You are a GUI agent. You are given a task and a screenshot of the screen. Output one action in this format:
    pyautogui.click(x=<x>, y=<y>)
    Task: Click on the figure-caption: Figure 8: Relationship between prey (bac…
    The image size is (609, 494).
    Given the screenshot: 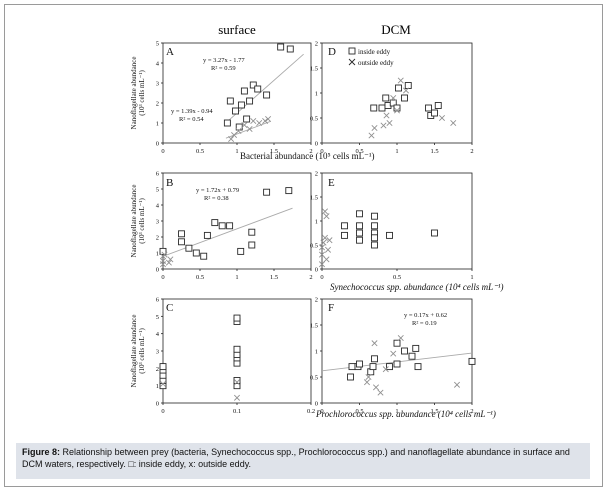 What is the action you would take?
    pyautogui.click(x=303, y=461)
    